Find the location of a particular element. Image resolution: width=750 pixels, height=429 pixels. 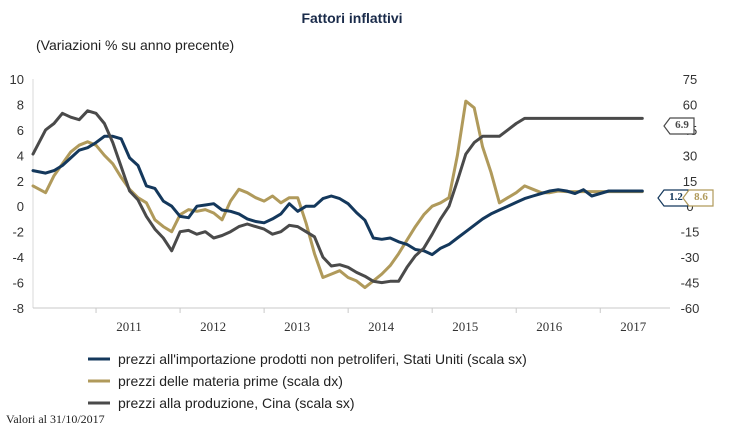

left-axis-tick-label: -6 is located at coordinates (18, 283).